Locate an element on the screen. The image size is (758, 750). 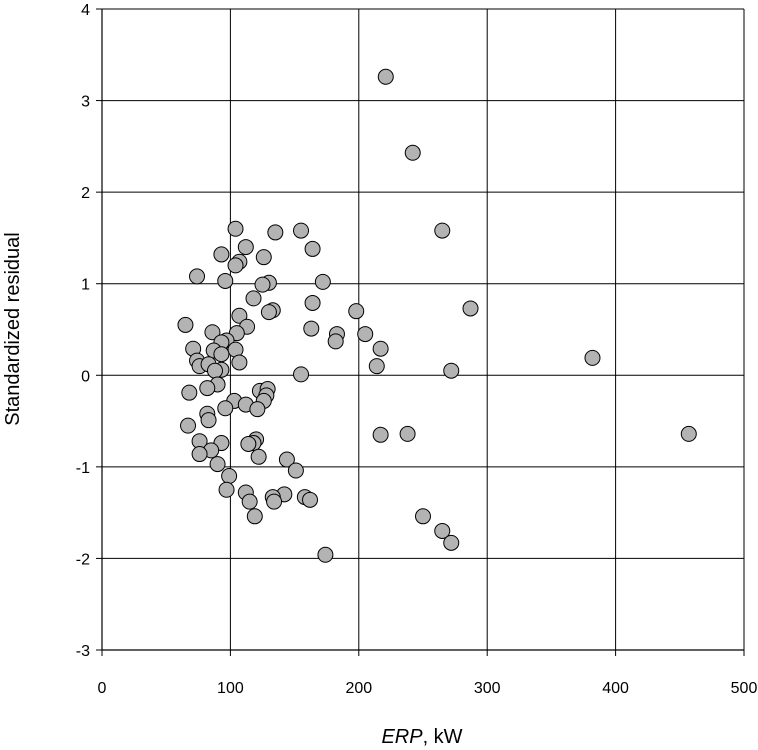
y-tick-label: 4 is located at coordinates (85, 10).